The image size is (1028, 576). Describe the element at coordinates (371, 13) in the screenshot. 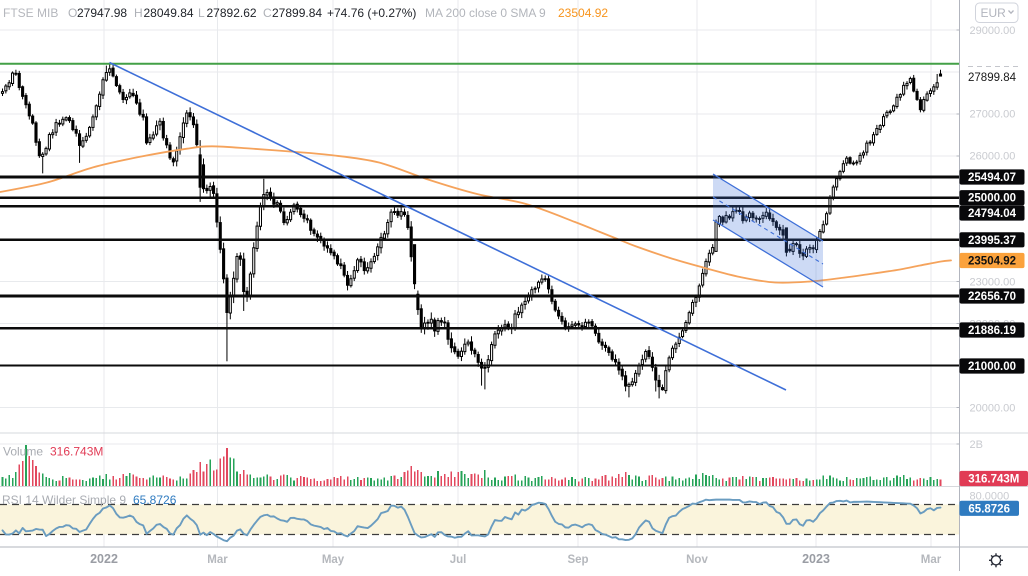

I see `svg-text: +74.76 (+0.27%)` at that location.